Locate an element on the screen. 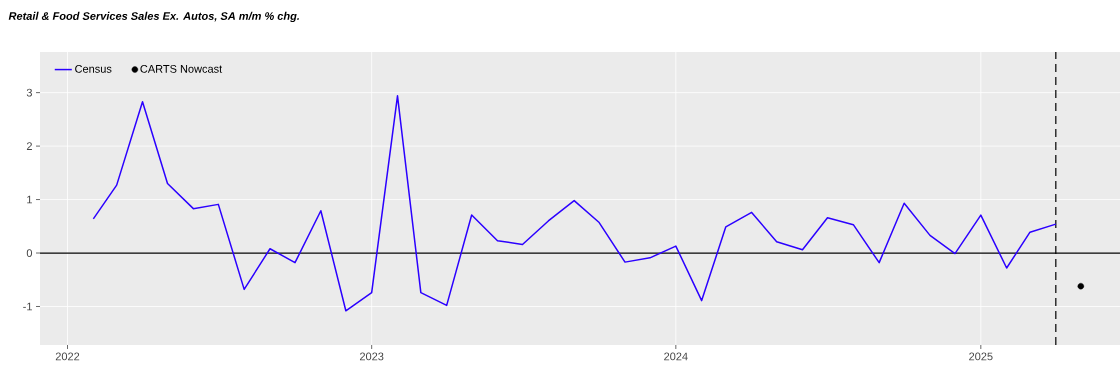 The width and height of the screenshot is (1120, 385). x-tick-label: 2025 is located at coordinates (981, 356).